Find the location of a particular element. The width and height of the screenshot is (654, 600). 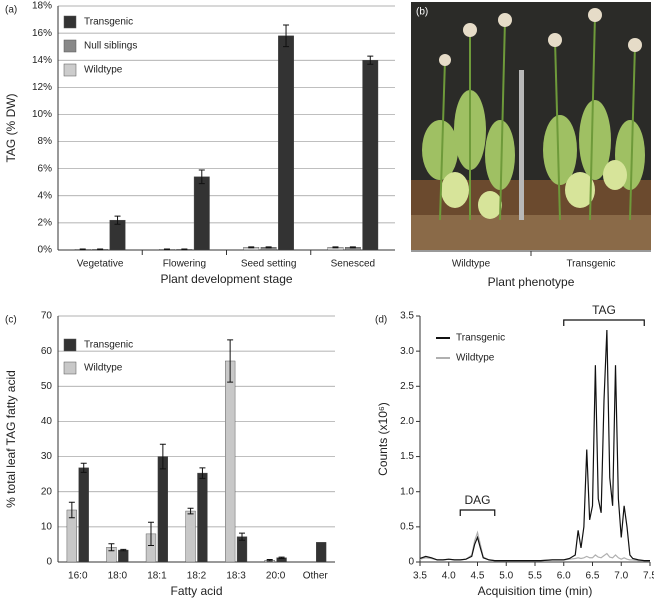

panel-label: (d) is located at coordinates (381, 320).